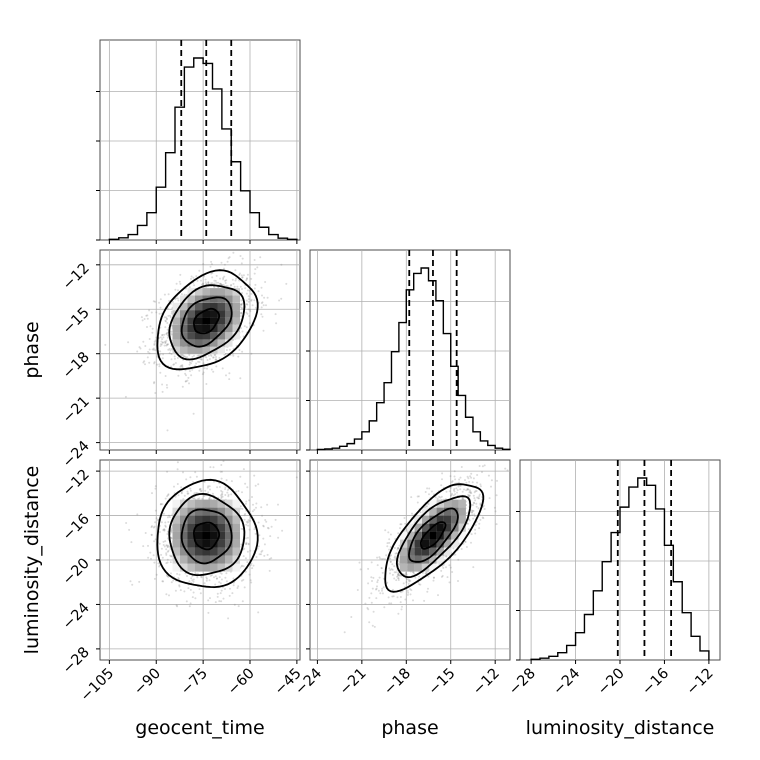 This screenshot has height=760, width=760. What do you see at coordinates (198, 141) in the screenshot?
I see `hist-panel-geocent_time` at bounding box center [198, 141].